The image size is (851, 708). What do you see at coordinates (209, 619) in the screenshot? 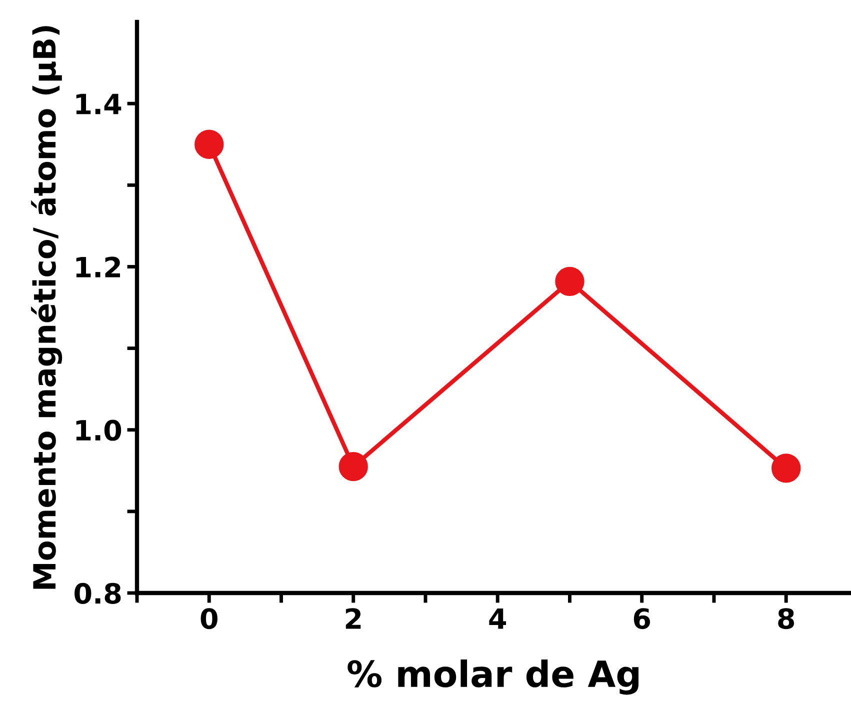
I see `x-tick-label: 0` at bounding box center [209, 619].